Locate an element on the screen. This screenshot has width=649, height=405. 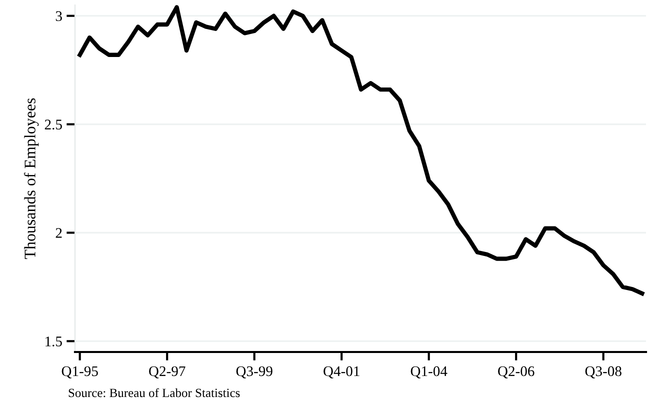
y-axis-title: Thousands of Employees is located at coordinates (31, 178).